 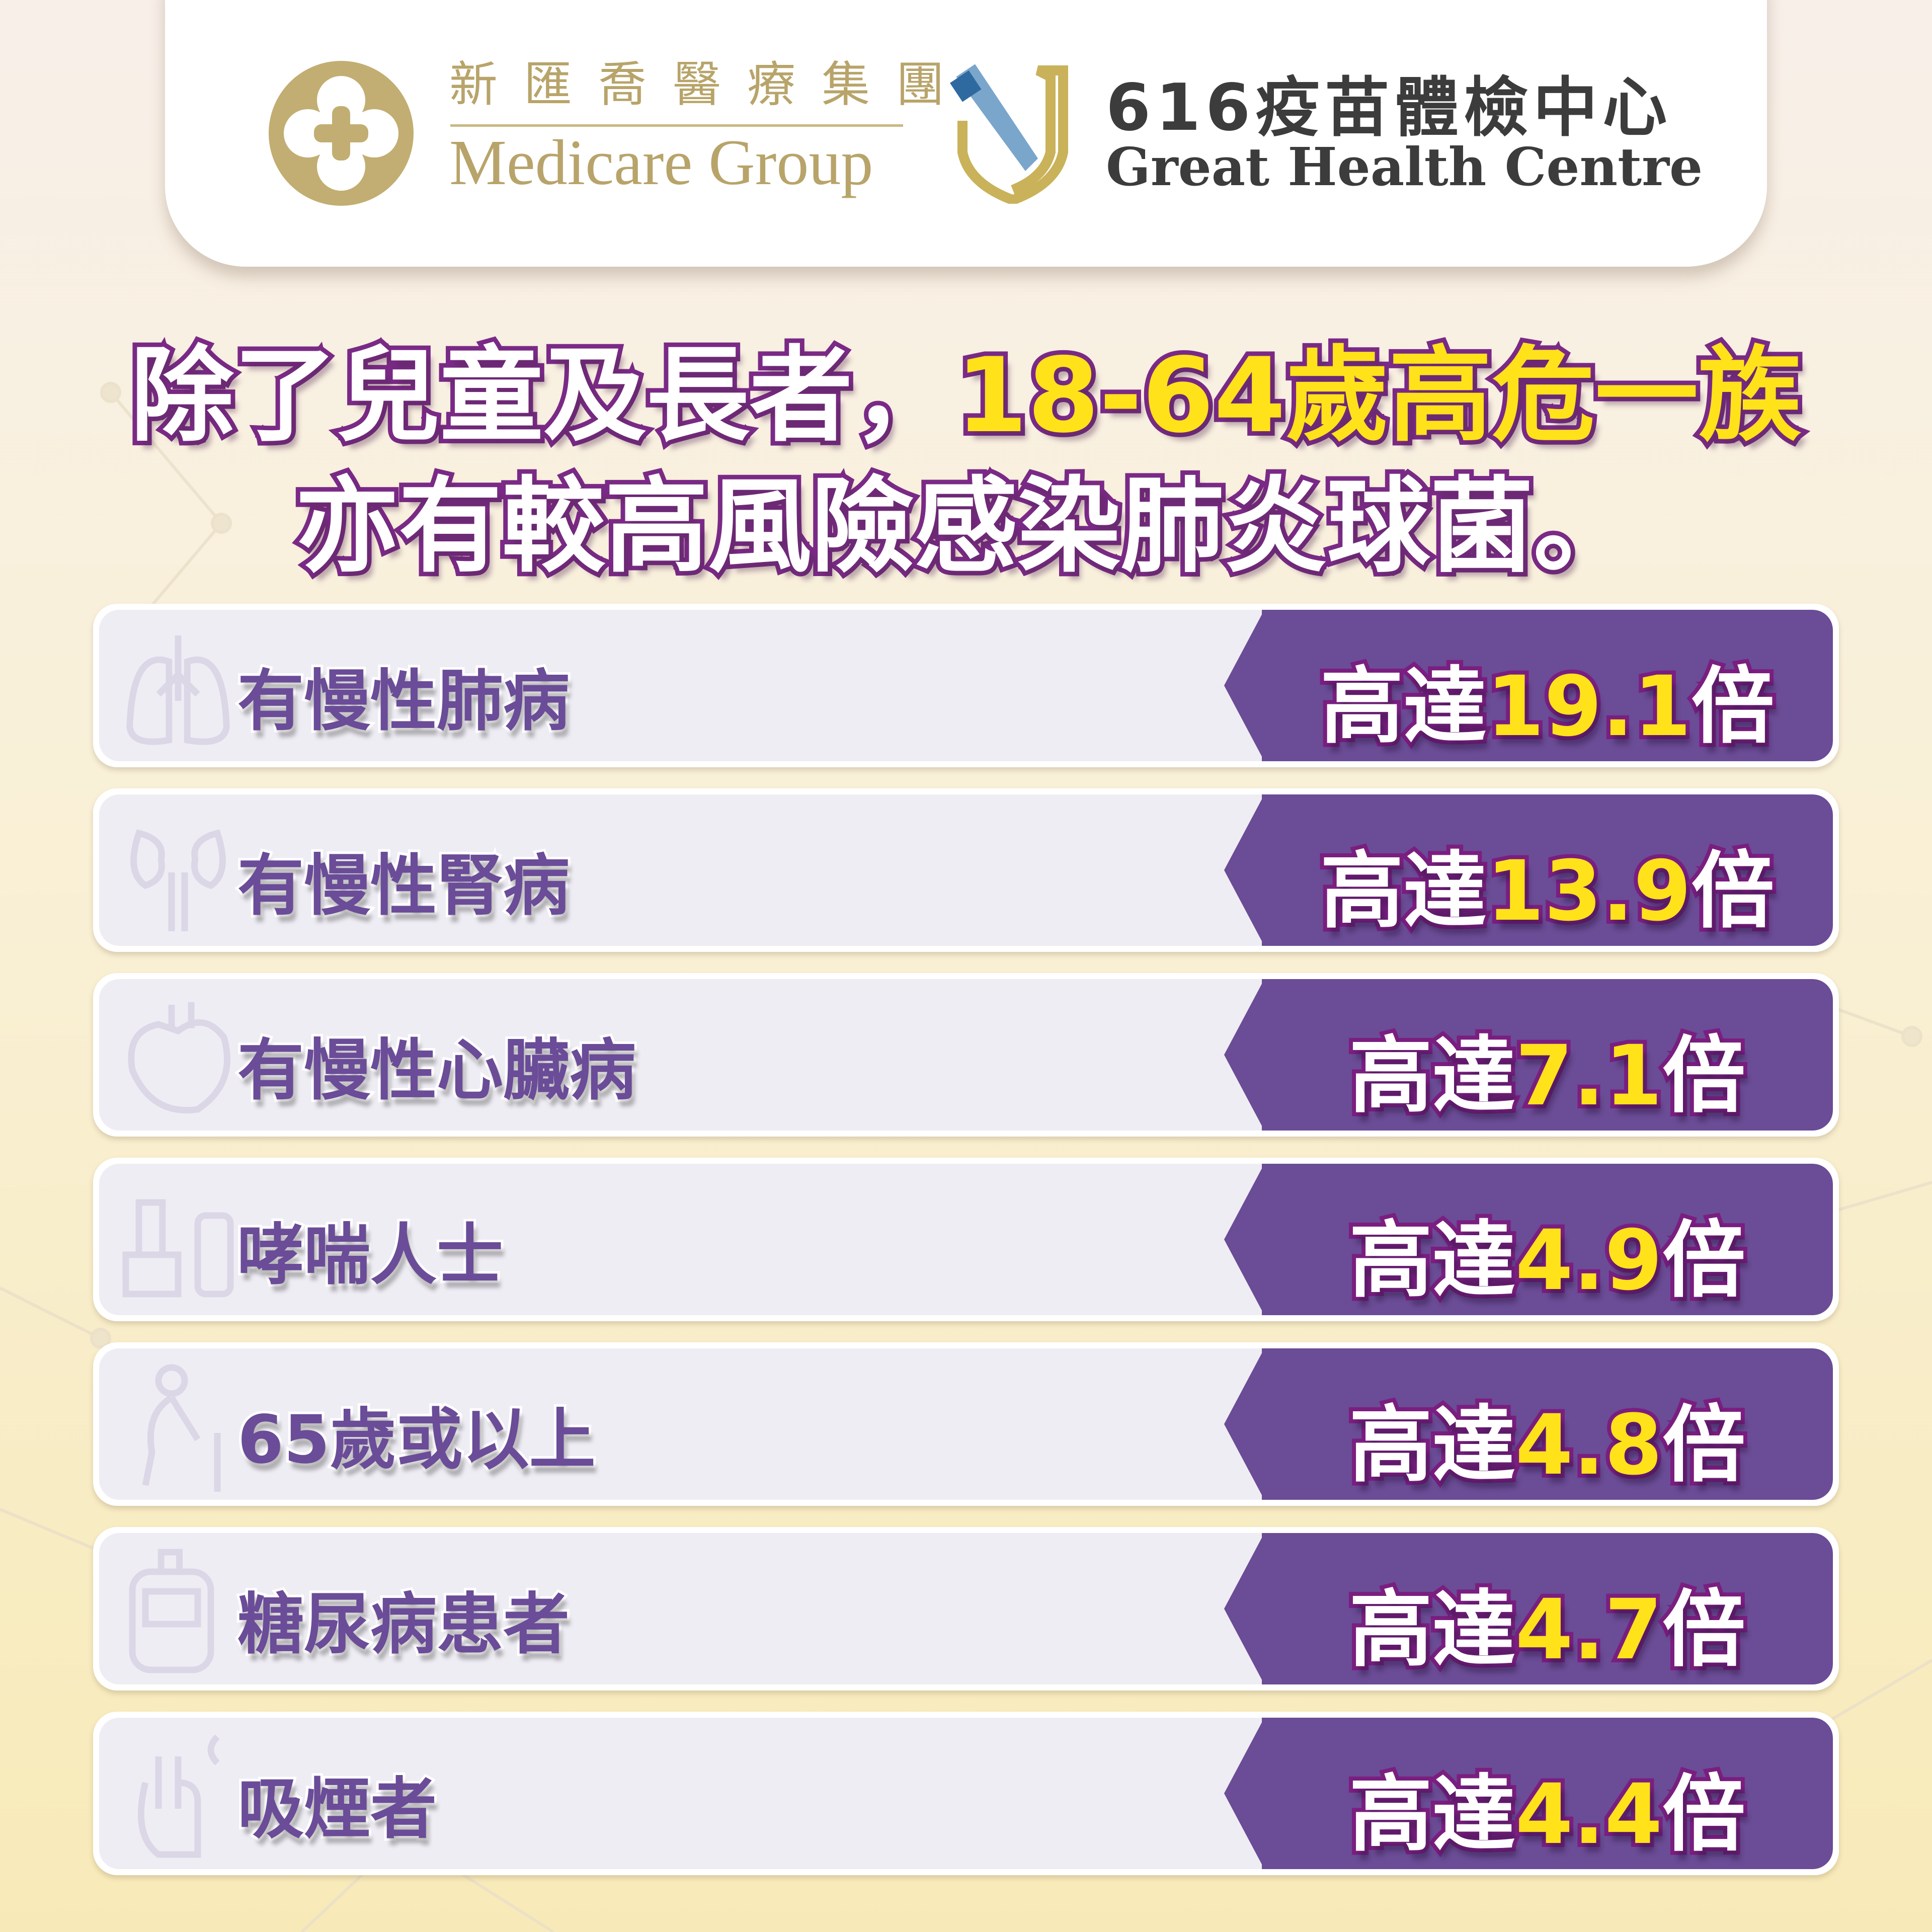 I want to click on risk-multiplier-badge: 高達7.1倍, so click(x=1528, y=1055).